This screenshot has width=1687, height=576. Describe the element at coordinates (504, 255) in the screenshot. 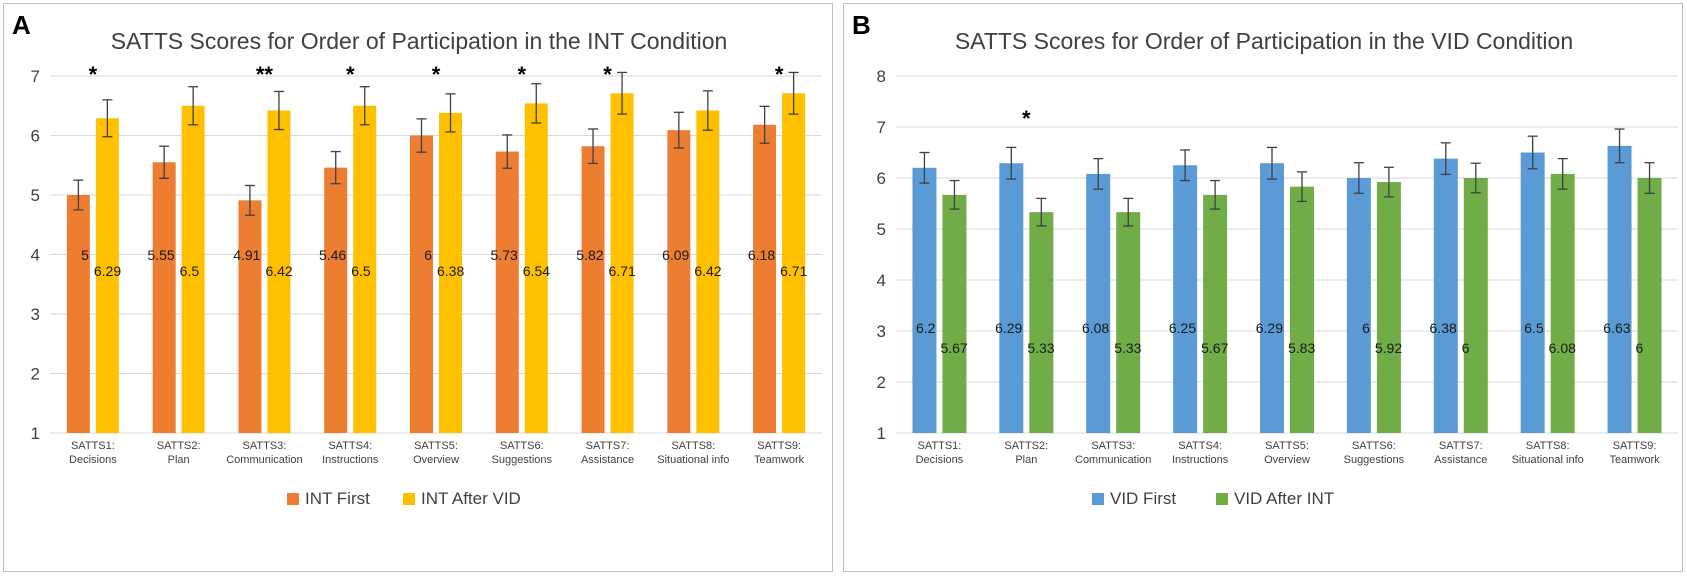

I see `data-label: 5.73` at that location.